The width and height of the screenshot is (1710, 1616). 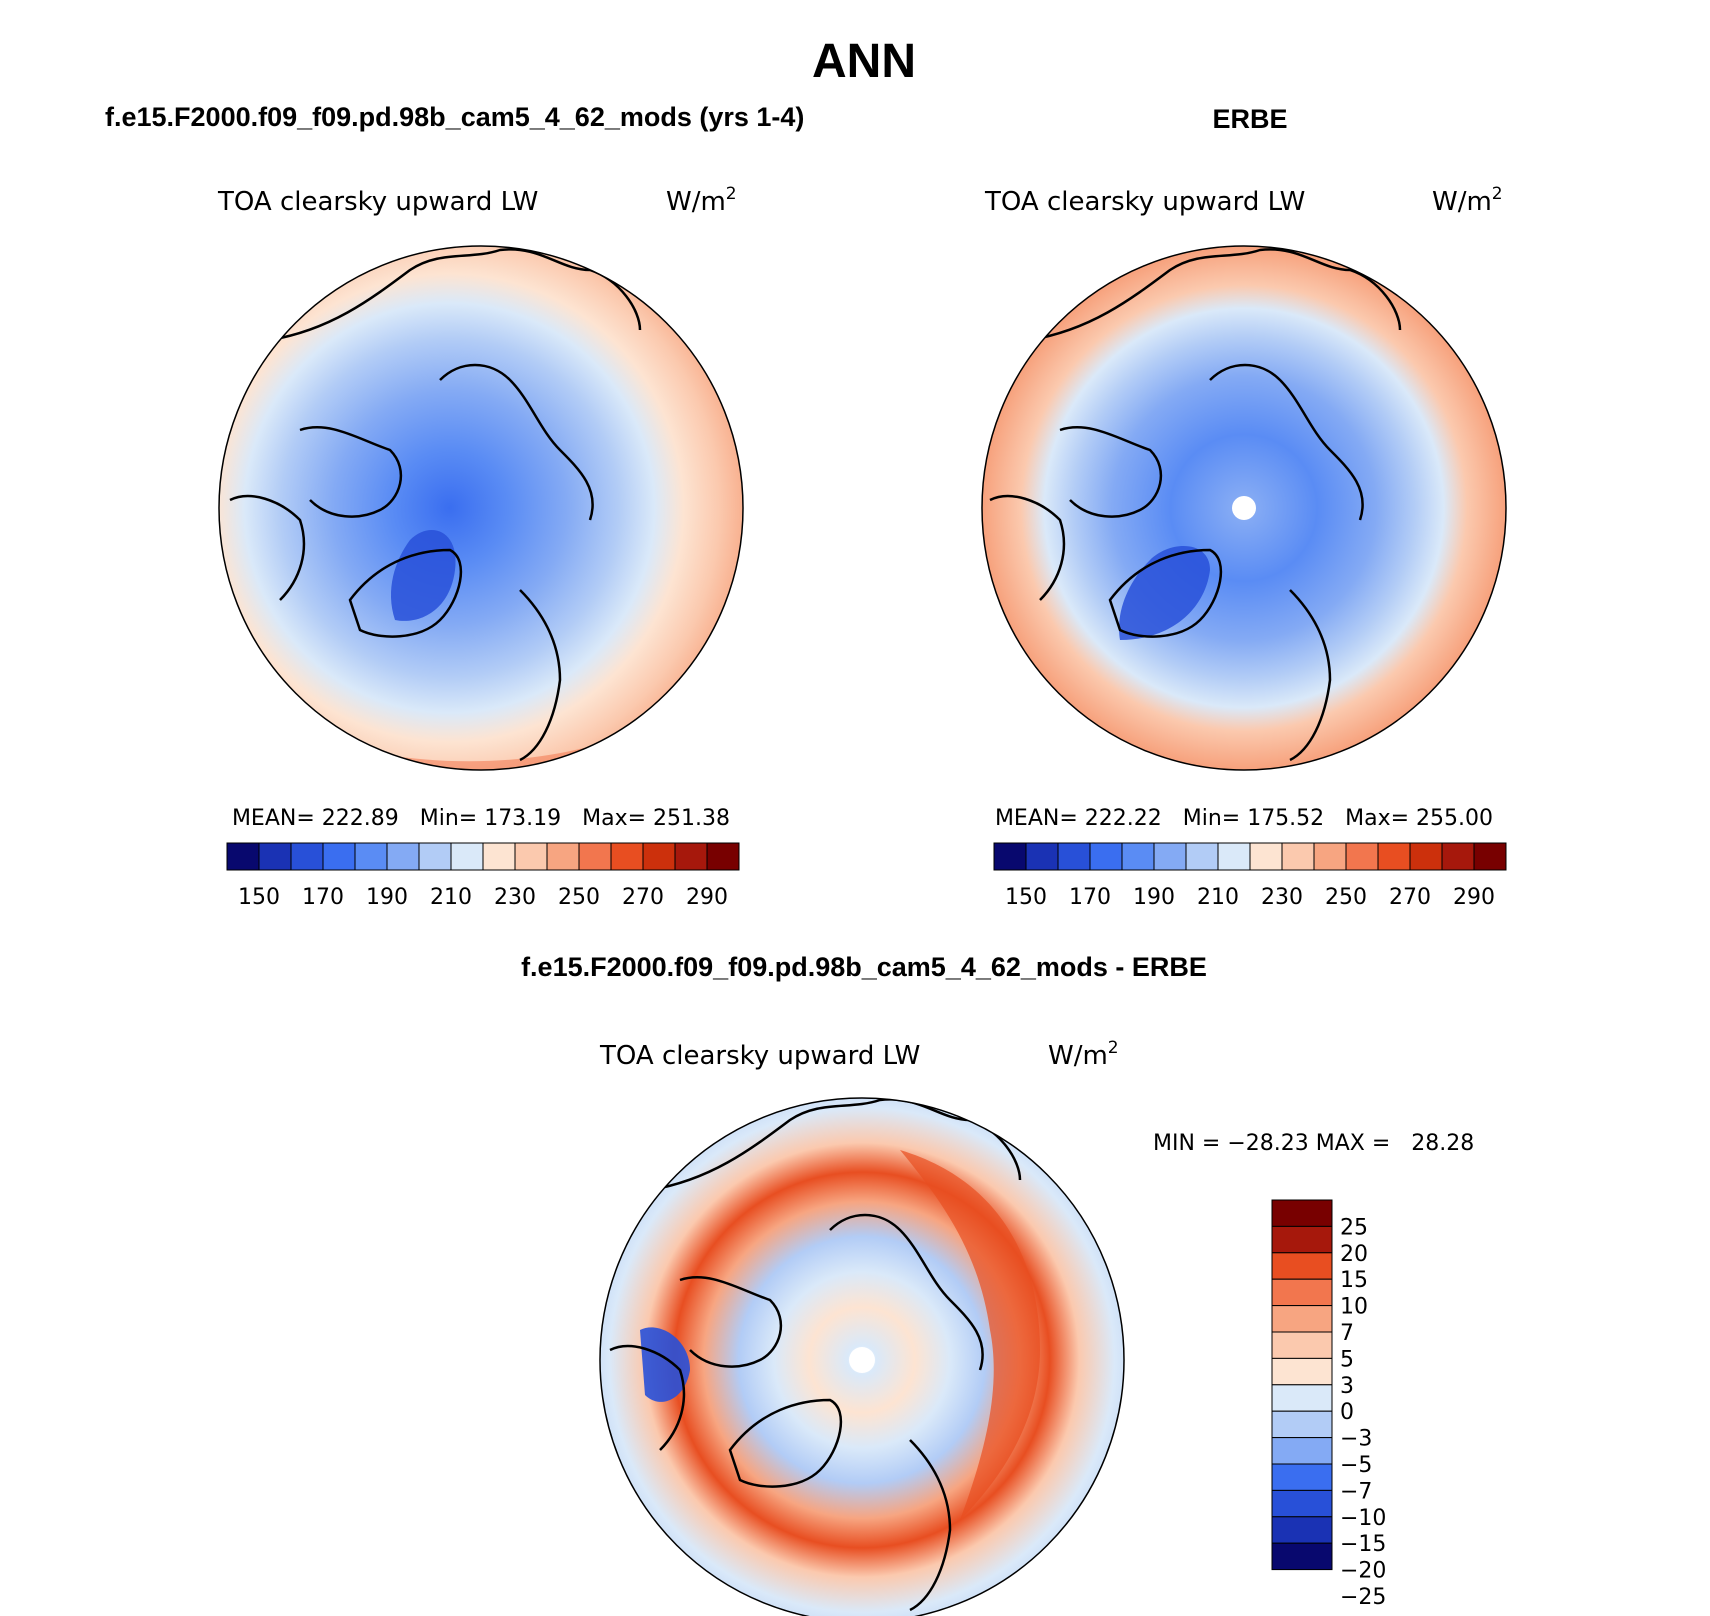 What do you see at coordinates (1347, 1333) in the screenshot?
I see `colorbar-tick-label: 7` at bounding box center [1347, 1333].